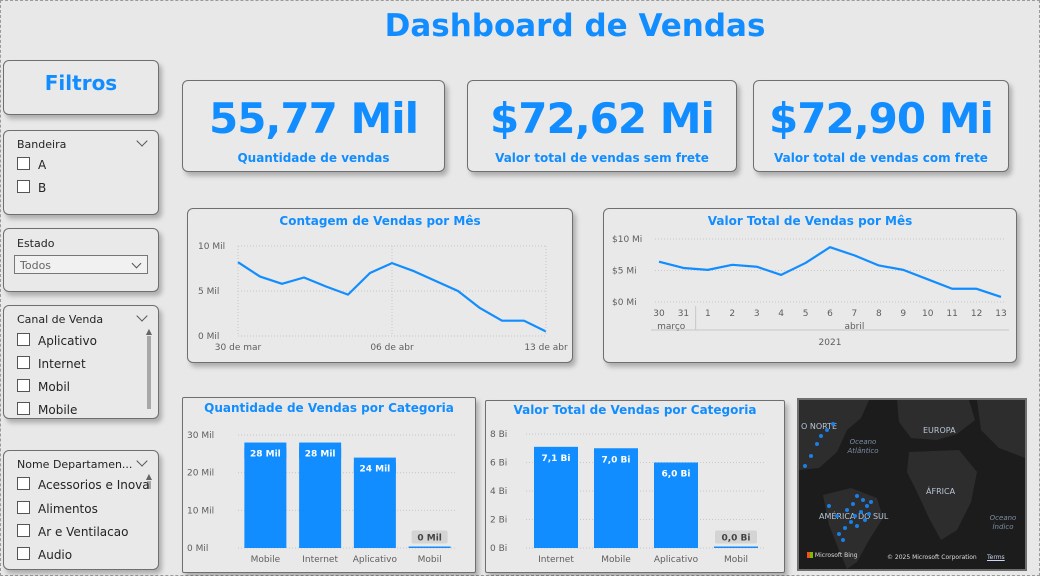 The image size is (1040, 576). Describe the element at coordinates (838, 482) in the screenshot. I see `map-dots` at that location.